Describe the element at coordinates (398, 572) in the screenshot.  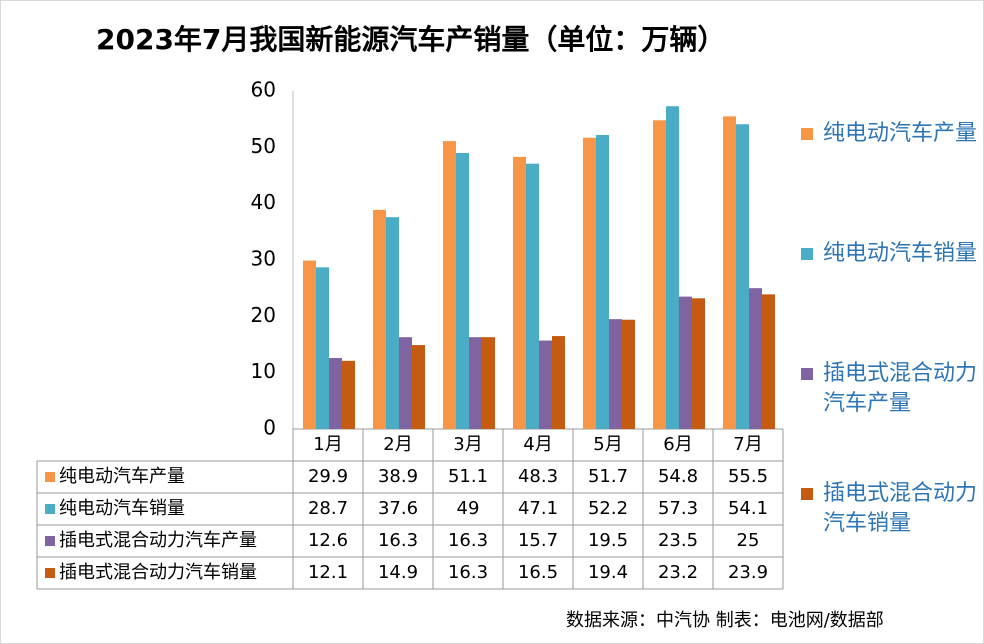
I see `table-cell: 14.9` at that location.